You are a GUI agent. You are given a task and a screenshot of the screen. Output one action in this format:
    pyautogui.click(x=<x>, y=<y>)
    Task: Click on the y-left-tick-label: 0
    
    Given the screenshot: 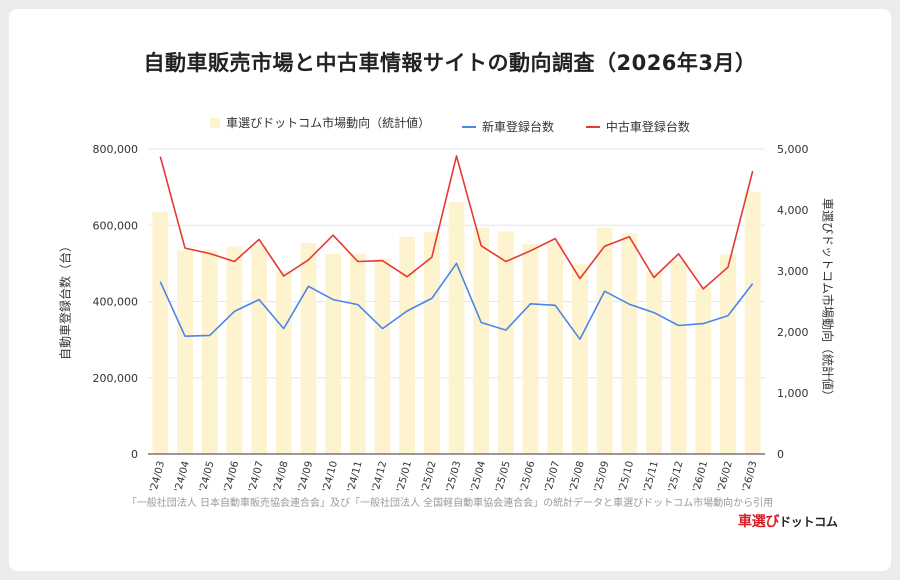 What is the action you would take?
    pyautogui.click(x=134, y=454)
    